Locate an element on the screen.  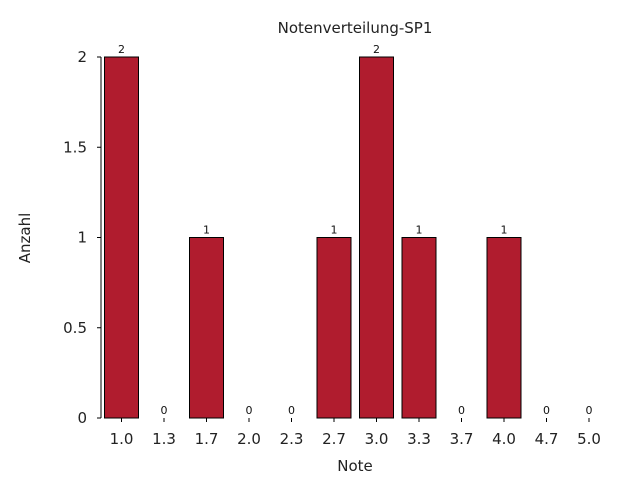
bar-1.7 is located at coordinates (206, 328).